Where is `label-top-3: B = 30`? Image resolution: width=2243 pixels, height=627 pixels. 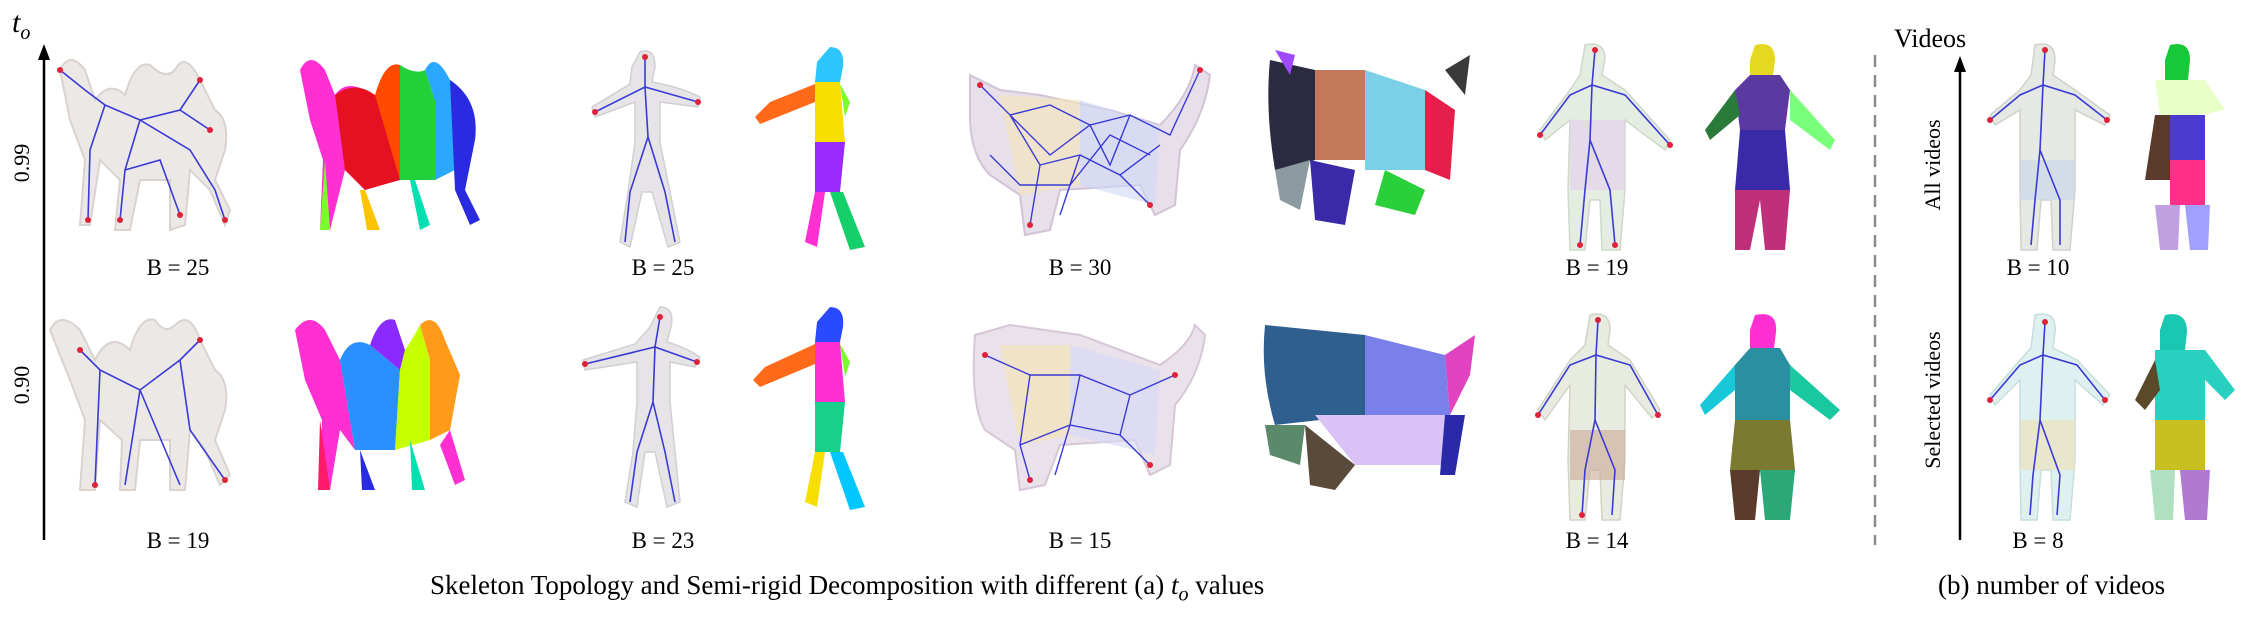
label-top-3: B = 30 is located at coordinates (1080, 267).